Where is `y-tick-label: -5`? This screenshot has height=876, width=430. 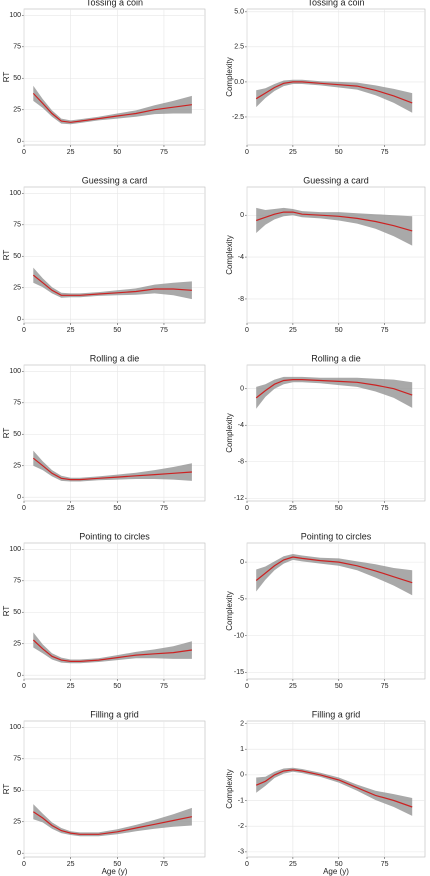
y-tick-label: -5 is located at coordinates (241, 599).